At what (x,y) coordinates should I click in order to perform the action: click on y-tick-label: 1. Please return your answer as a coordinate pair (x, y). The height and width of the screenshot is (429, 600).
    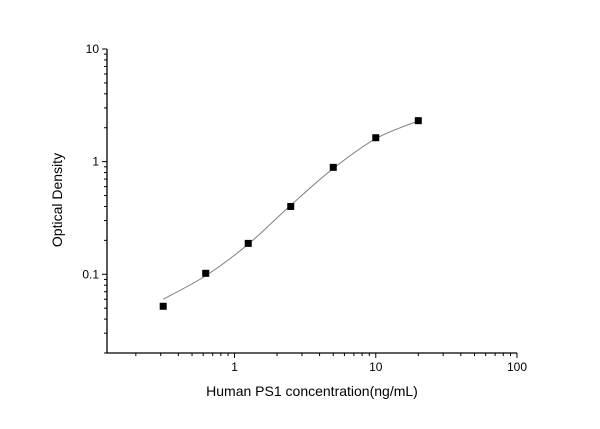
    Looking at the image, I should click on (95, 162).